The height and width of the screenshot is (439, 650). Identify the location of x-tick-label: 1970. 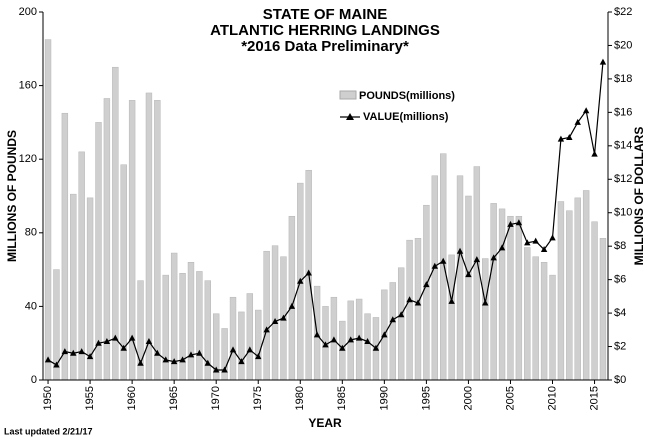
(216, 398).